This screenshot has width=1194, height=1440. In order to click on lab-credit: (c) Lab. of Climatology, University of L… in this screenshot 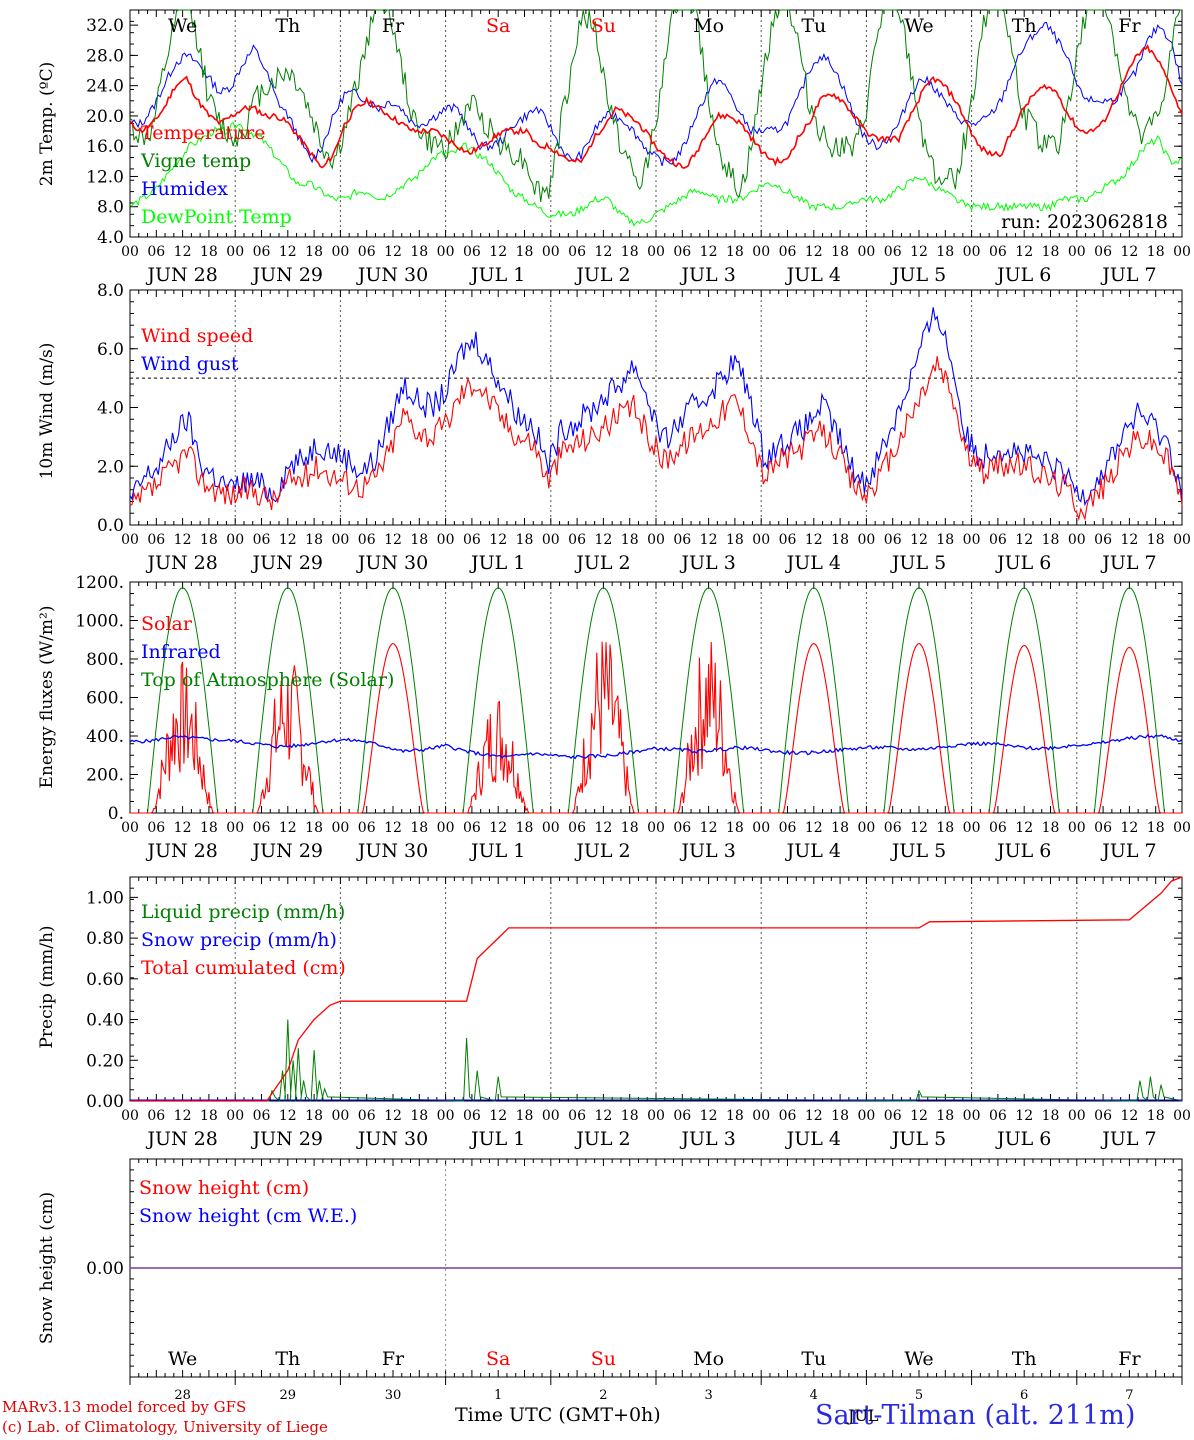, I will do `click(165, 1427)`.